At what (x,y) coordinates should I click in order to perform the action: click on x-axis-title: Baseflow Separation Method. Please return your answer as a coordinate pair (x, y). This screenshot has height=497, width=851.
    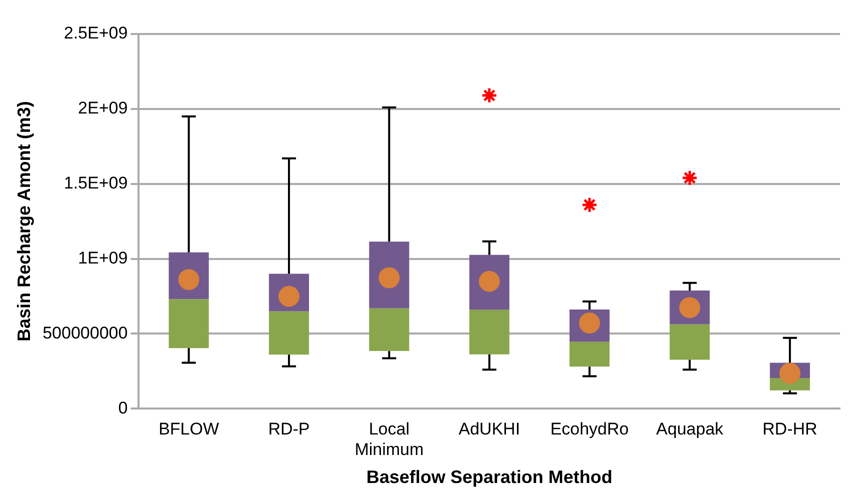
    Looking at the image, I should click on (489, 477).